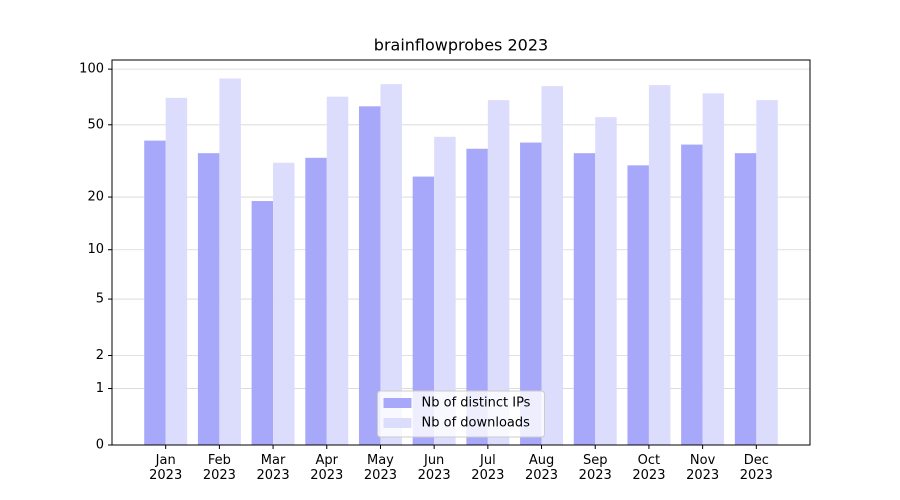 The height and width of the screenshot is (500, 900). Describe the element at coordinates (461, 45) in the screenshot. I see `chart-title: brainflowprobes 2023` at that location.